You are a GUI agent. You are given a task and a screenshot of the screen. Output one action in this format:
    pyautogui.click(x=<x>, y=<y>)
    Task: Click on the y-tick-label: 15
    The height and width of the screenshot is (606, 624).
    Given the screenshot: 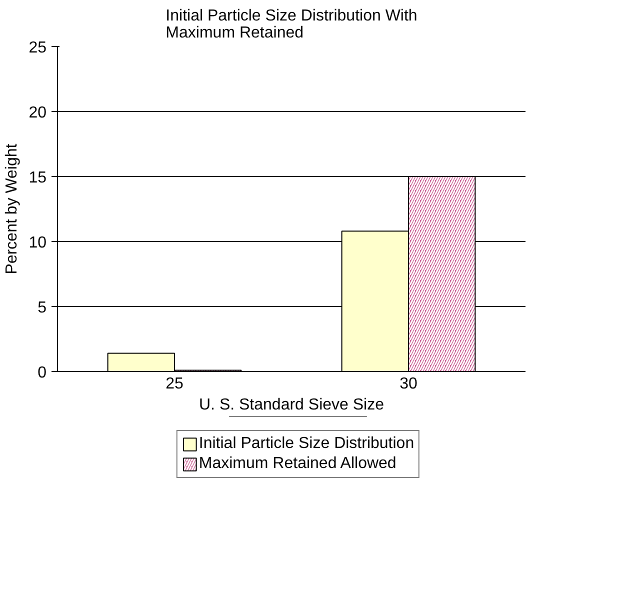 What is the action you would take?
    pyautogui.click(x=37, y=178)
    